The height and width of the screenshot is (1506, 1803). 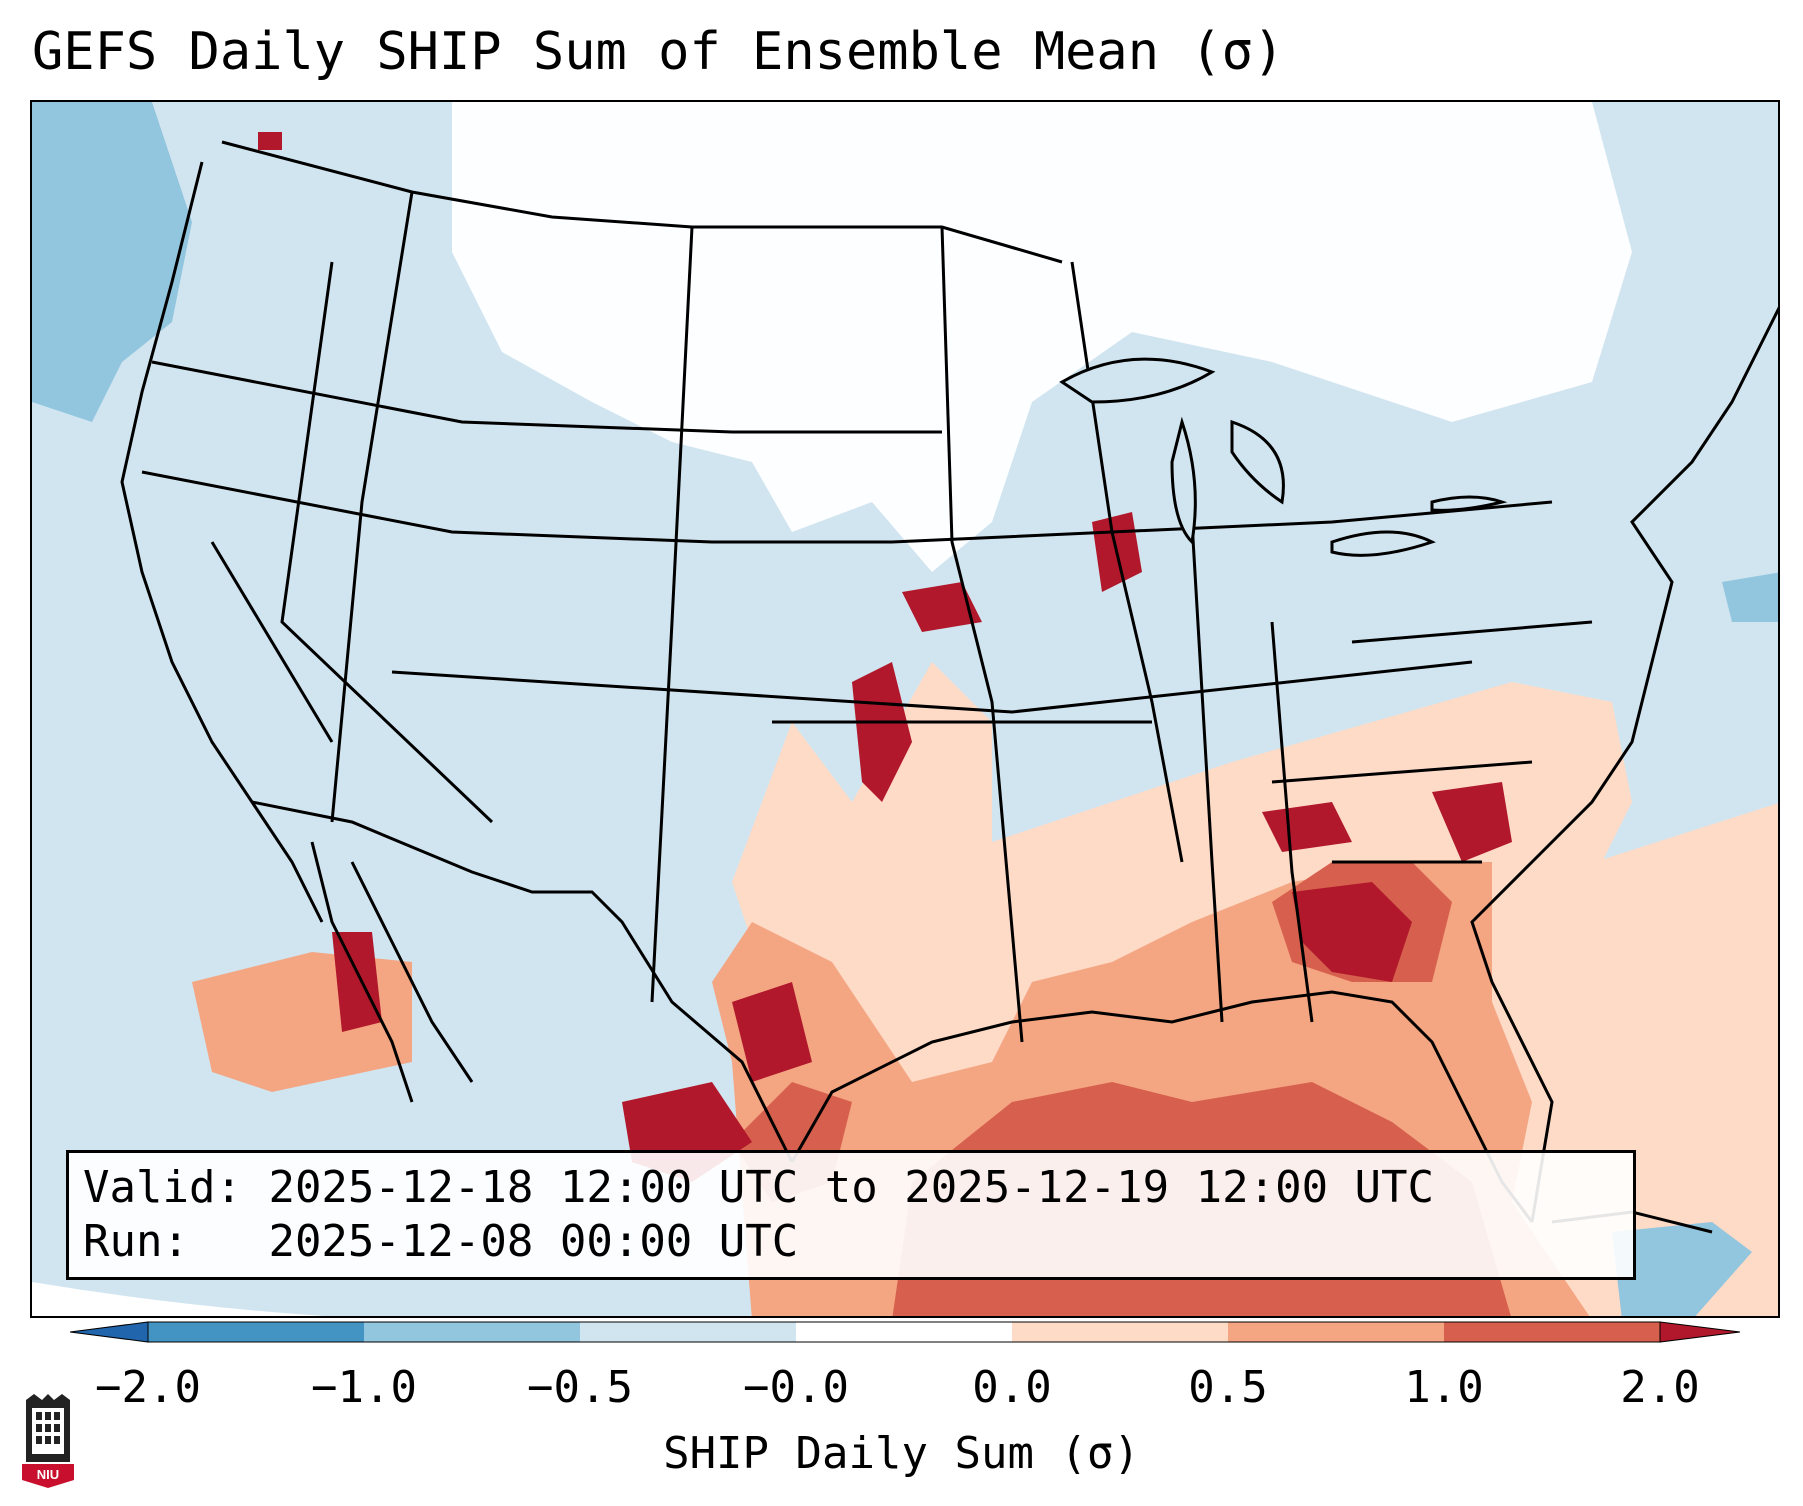 I want to click on georgia-max-region, so click(x=1352, y=932).